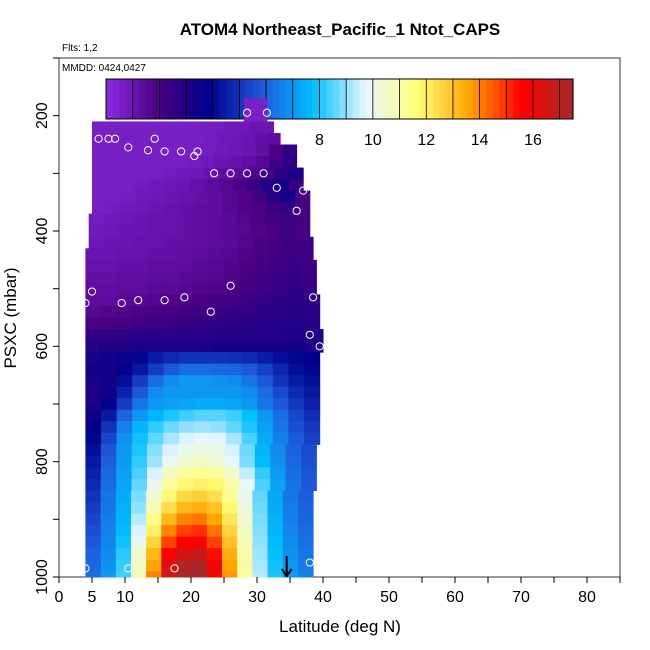  I want to click on x-tick-label: 5, so click(92, 597).